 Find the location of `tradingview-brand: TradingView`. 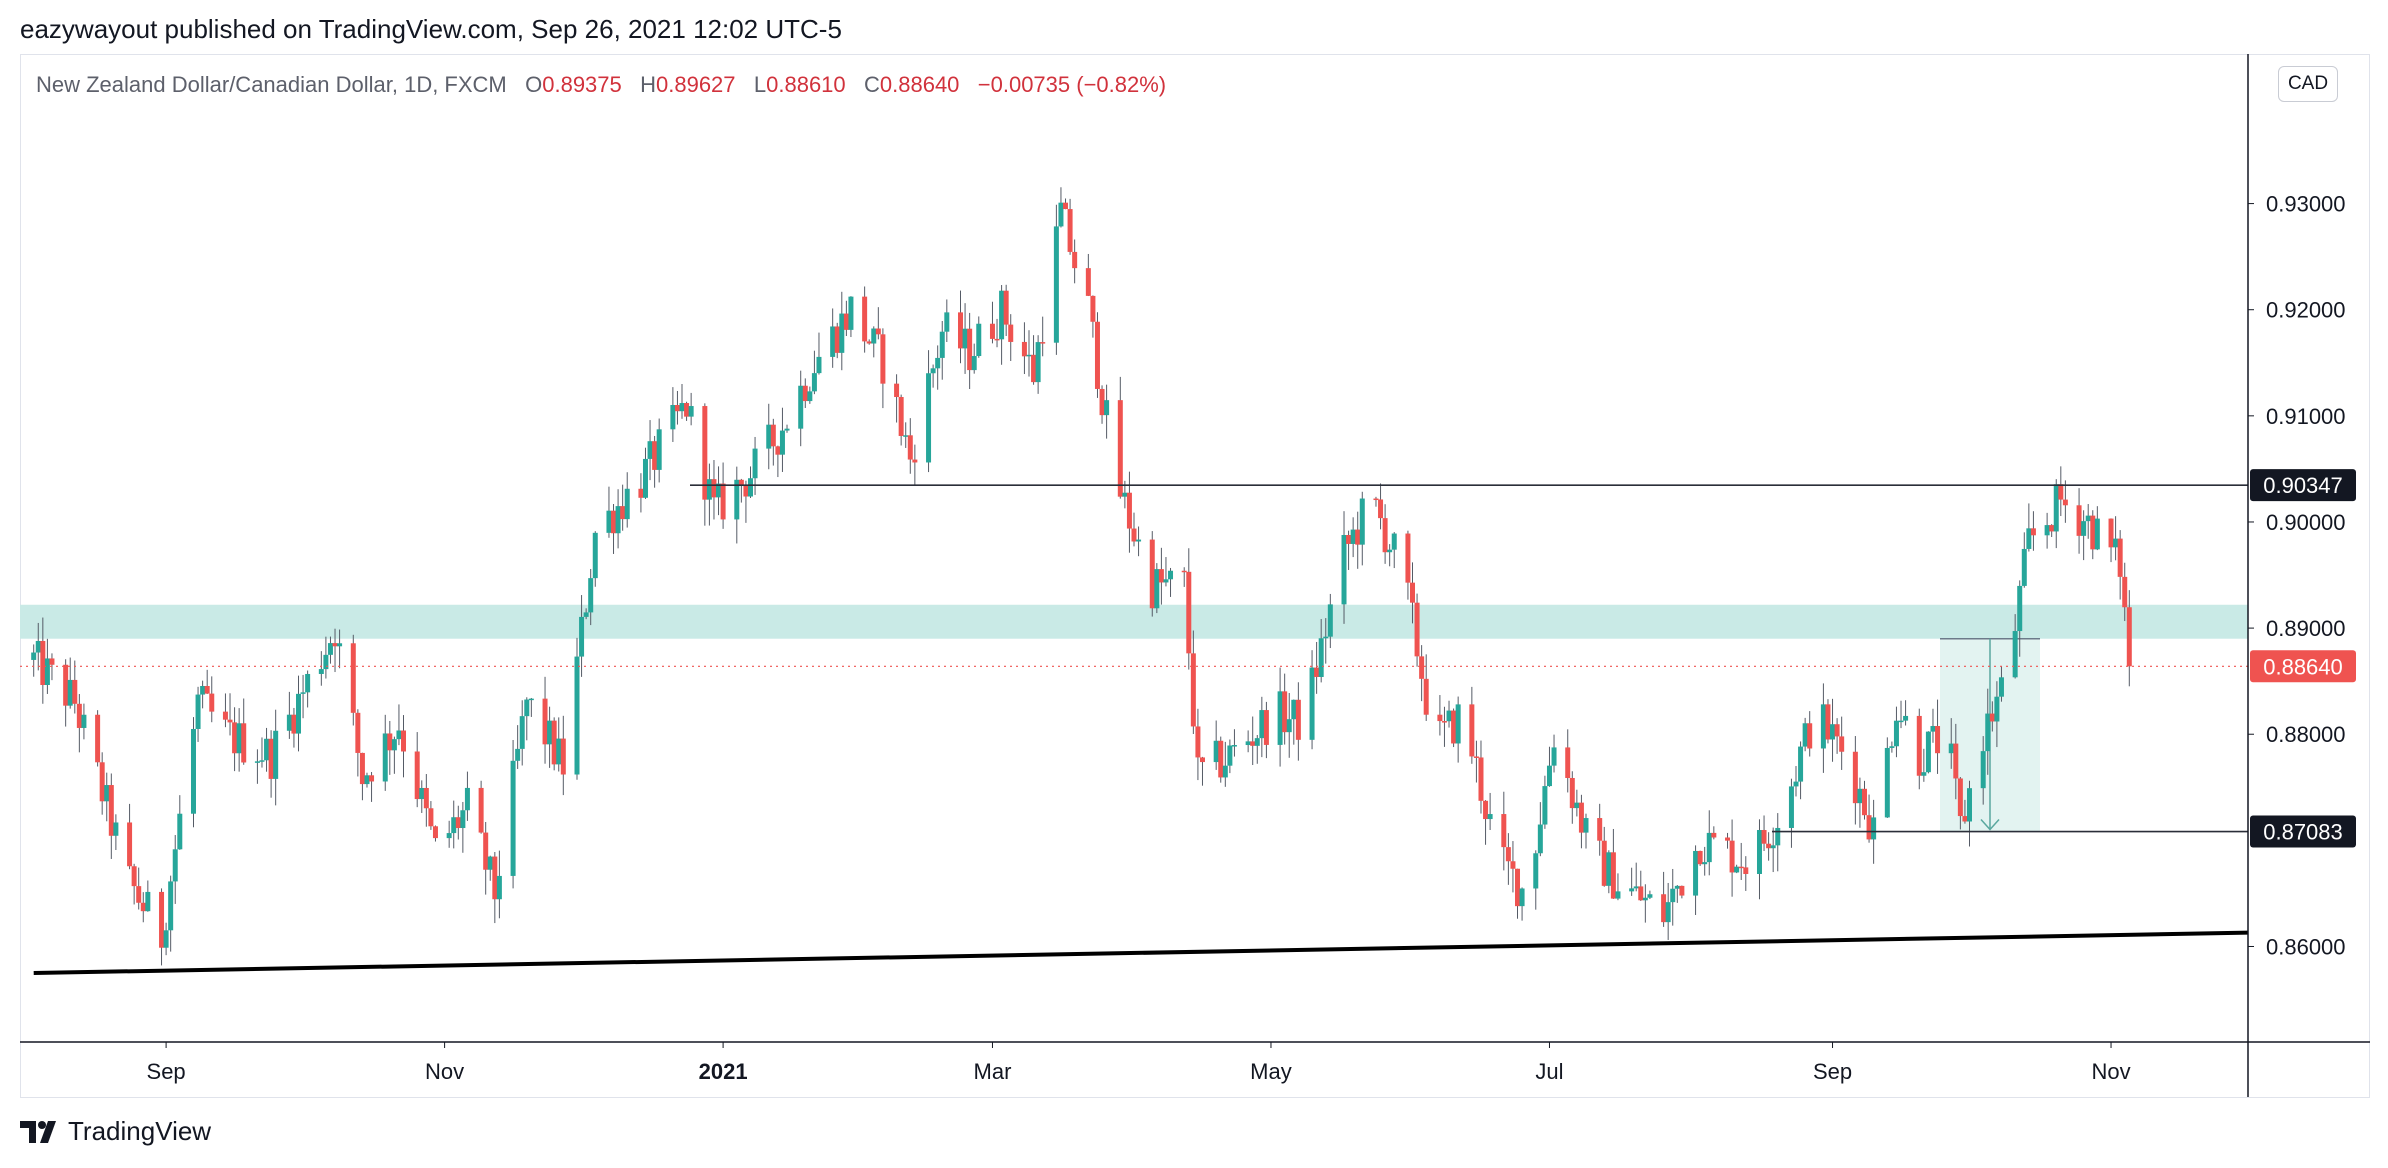

tradingview-brand: TradingView is located at coordinates (115, 1131).